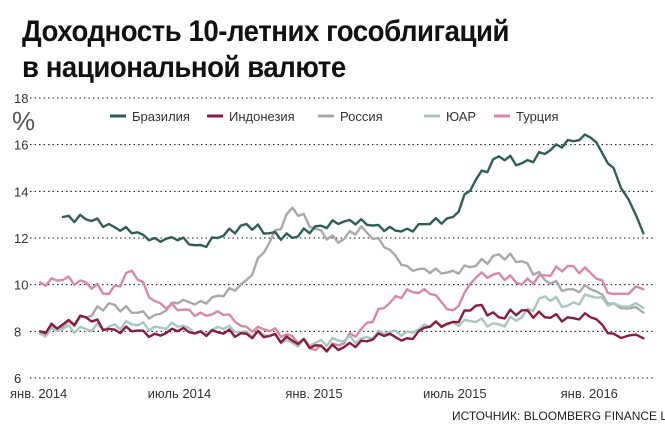 The image size is (665, 435). I want to click on y-tick-label: 12, so click(21, 238).